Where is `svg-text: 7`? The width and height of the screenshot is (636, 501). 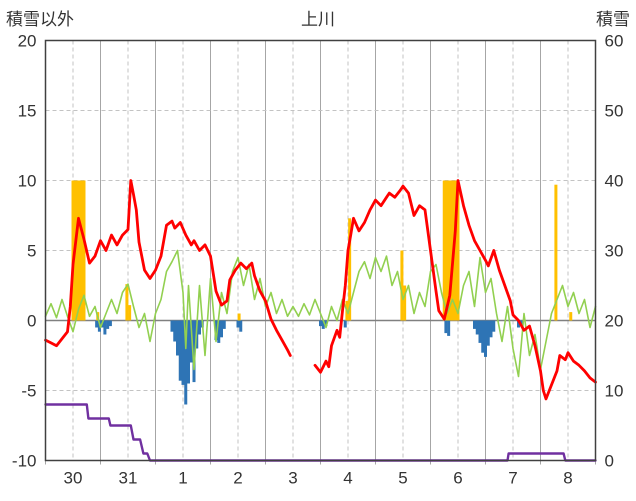
svg-text: 7 is located at coordinates (512, 478).